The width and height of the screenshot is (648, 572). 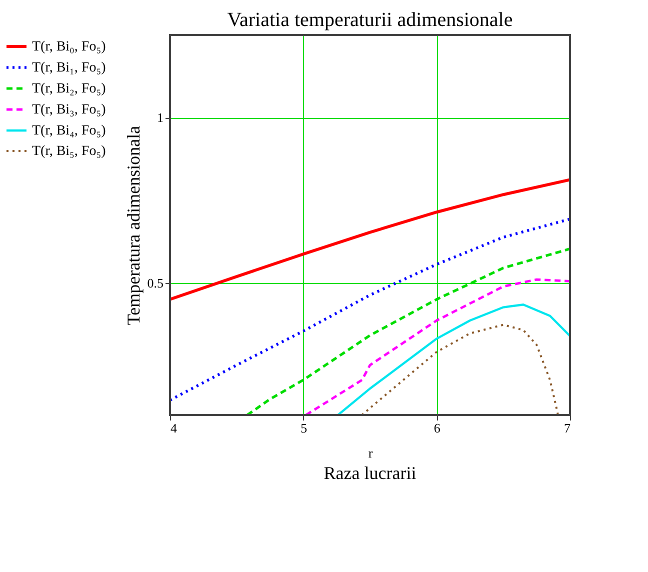 What do you see at coordinates (371, 453) in the screenshot?
I see `x-axis-title: r` at bounding box center [371, 453].